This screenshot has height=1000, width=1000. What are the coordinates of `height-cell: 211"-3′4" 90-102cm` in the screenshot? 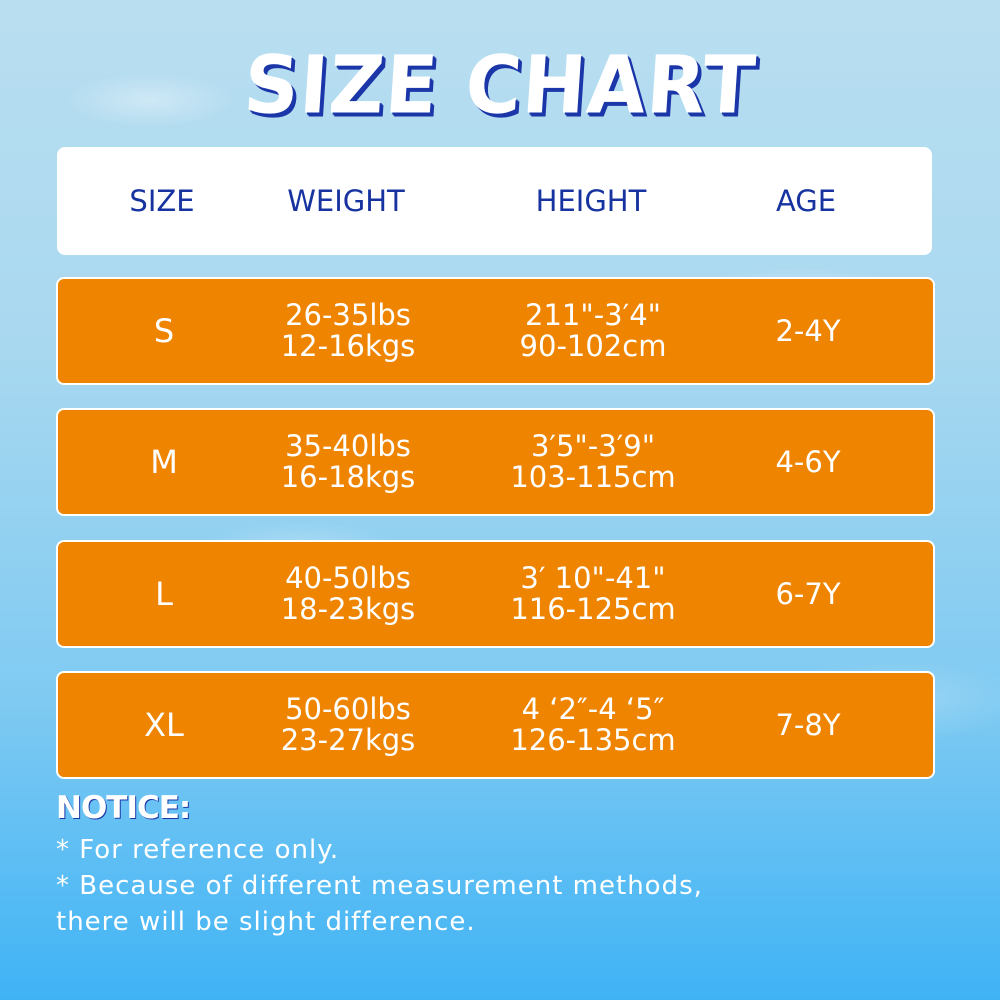 It's located at (593, 331).